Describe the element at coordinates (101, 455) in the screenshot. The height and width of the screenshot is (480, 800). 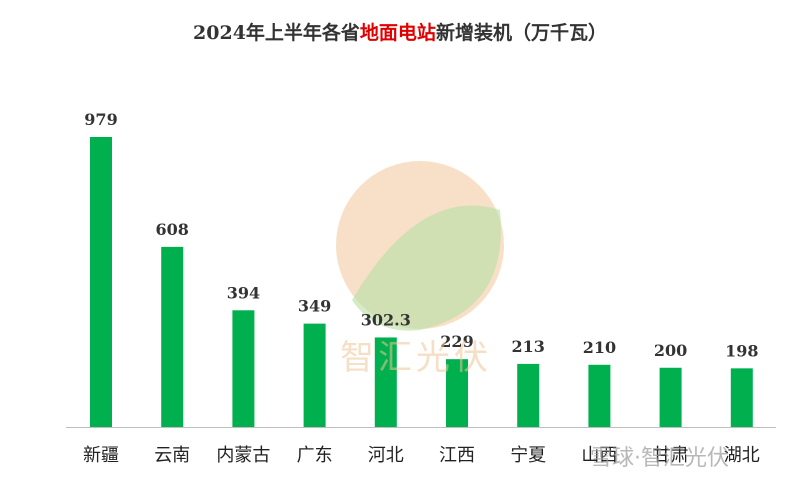
I see `category-label-1: 新疆` at that location.